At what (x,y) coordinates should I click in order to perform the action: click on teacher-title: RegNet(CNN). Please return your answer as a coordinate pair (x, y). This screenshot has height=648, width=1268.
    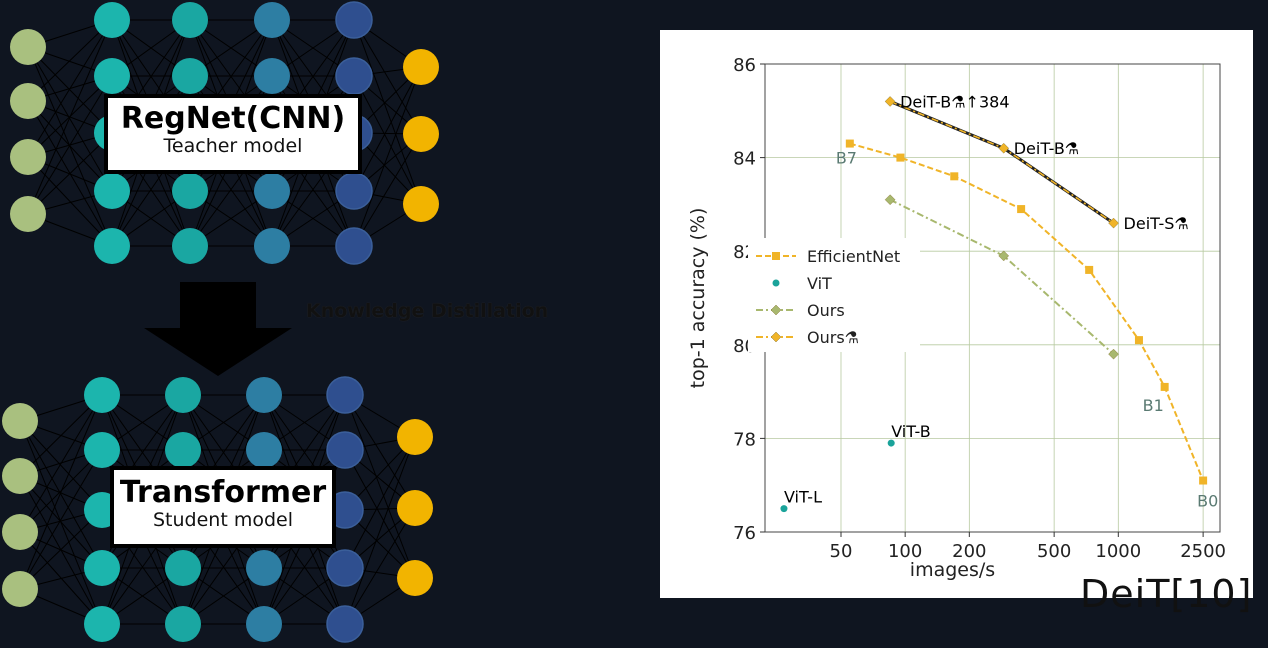
    Looking at the image, I should click on (233, 118).